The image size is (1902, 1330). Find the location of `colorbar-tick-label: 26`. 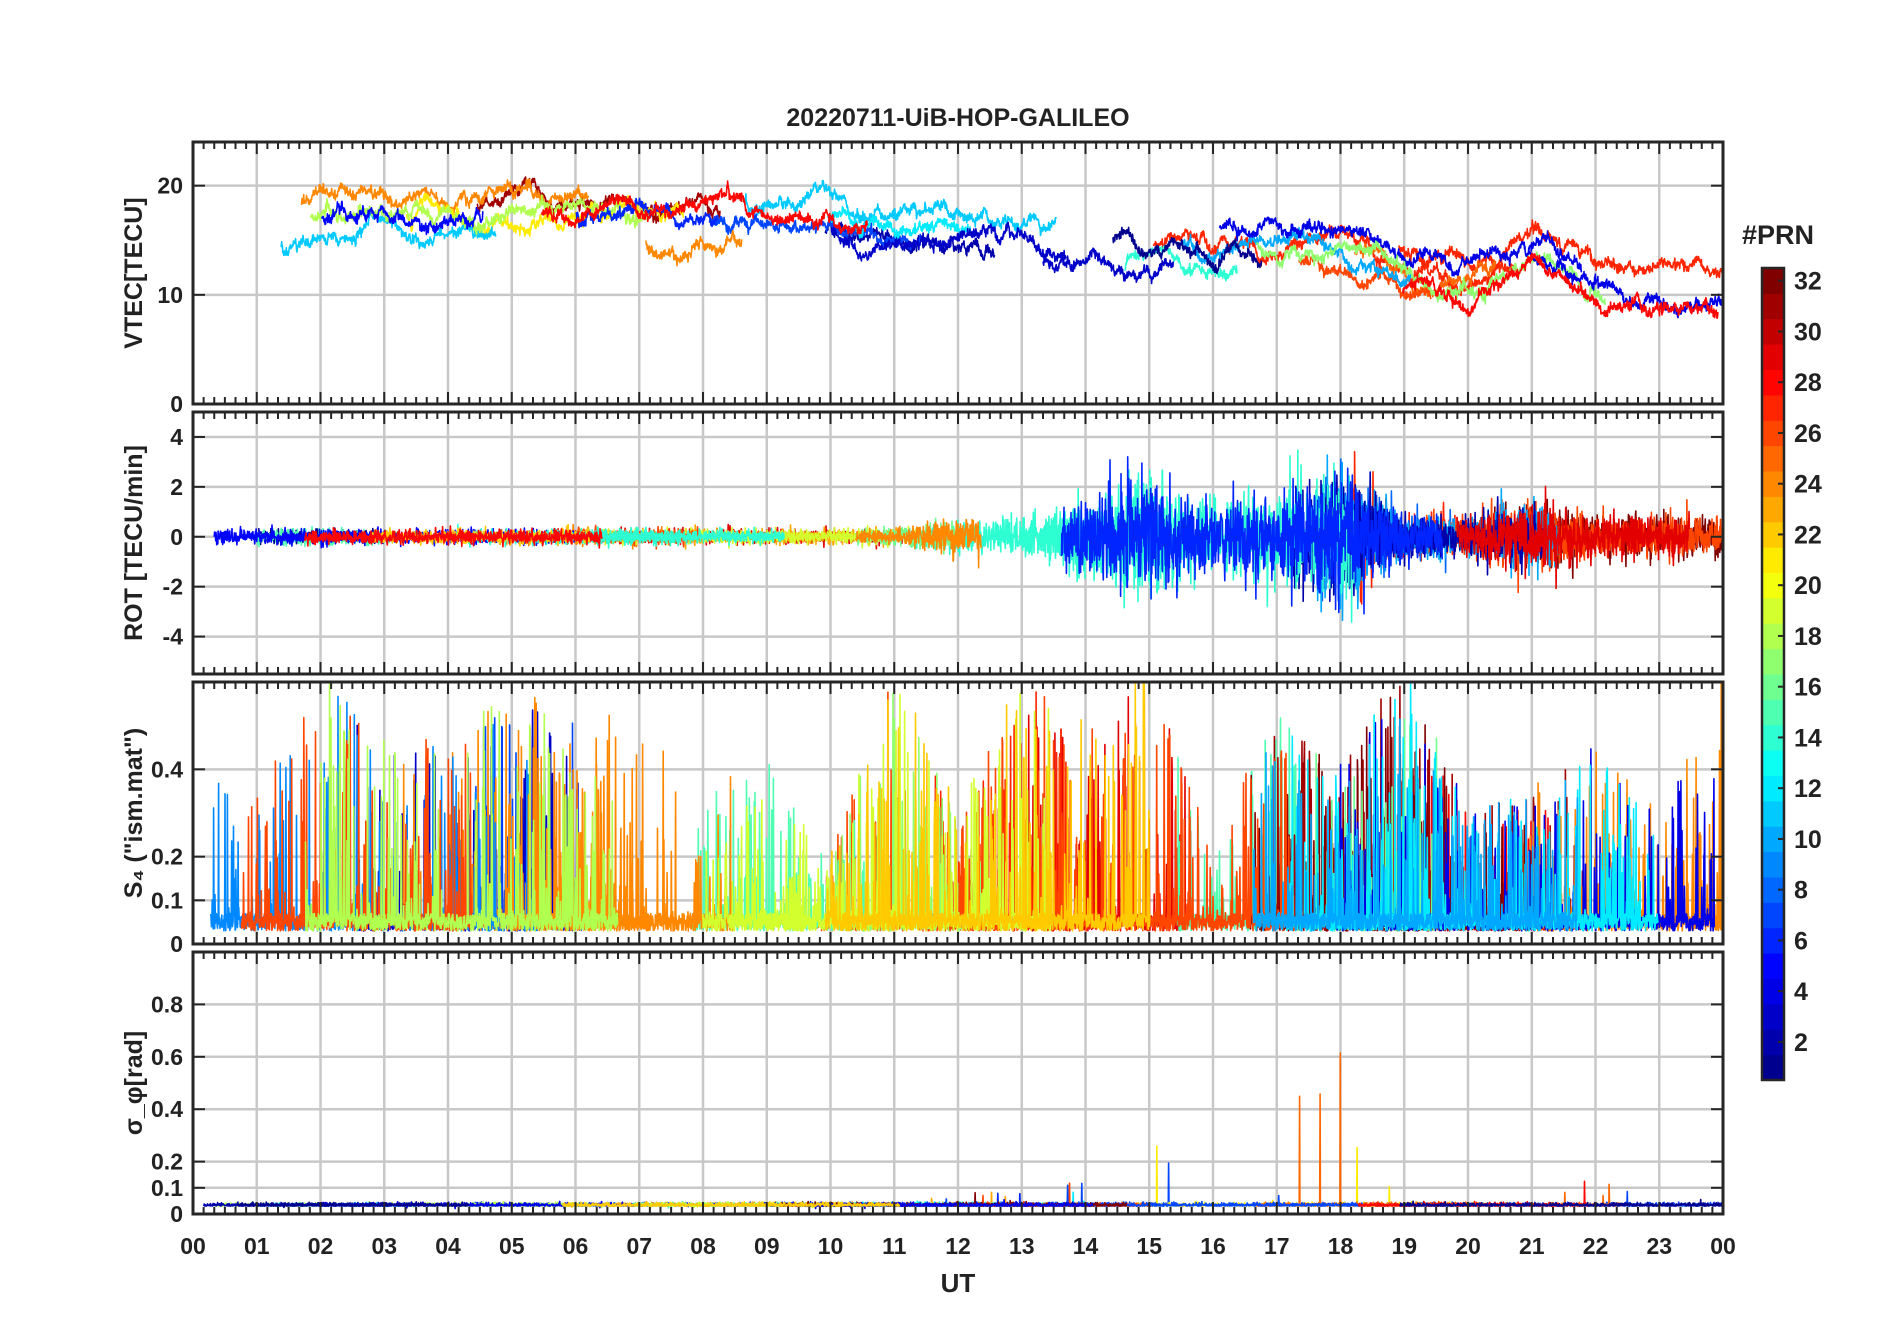

colorbar-tick-label: 26 is located at coordinates (1808, 434).